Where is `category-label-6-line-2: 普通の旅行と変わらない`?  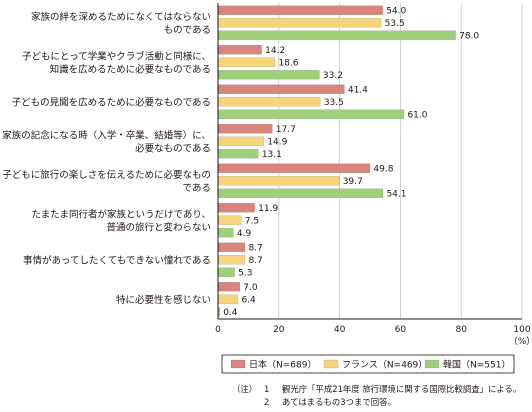
category-label-6-line-2: 普通の旅行と変わらない is located at coordinates (158, 227).